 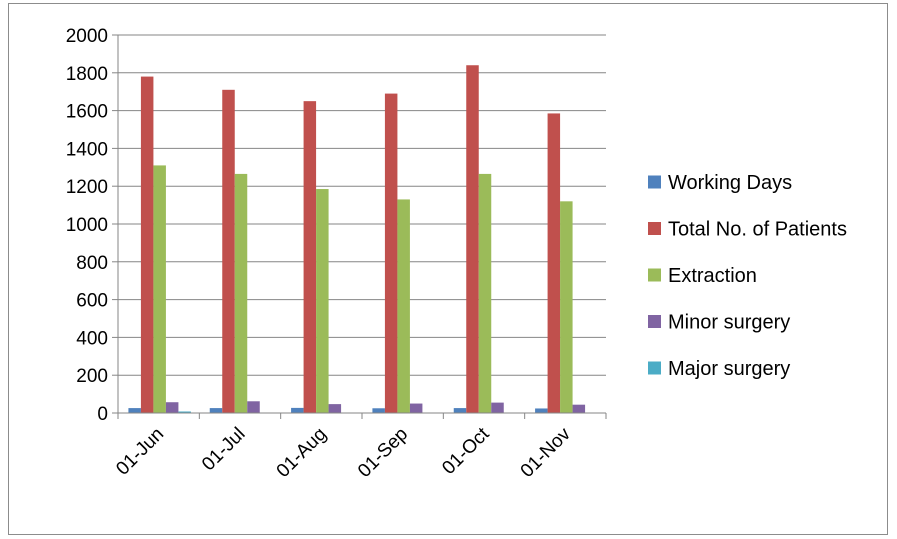 What do you see at coordinates (147, 244) in the screenshot?
I see `bar-total-no-of-patients-01-jun` at bounding box center [147, 244].